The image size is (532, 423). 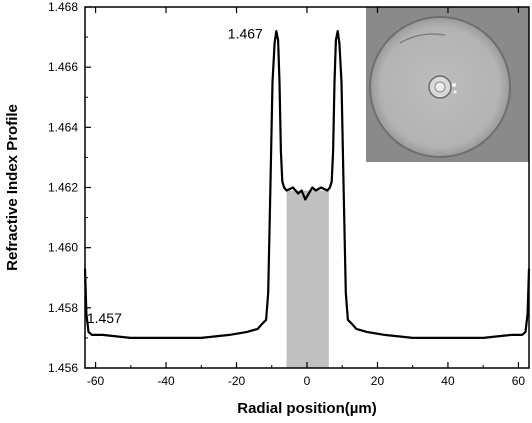 I want to click on x-tick-label: -40, so click(x=166, y=381).